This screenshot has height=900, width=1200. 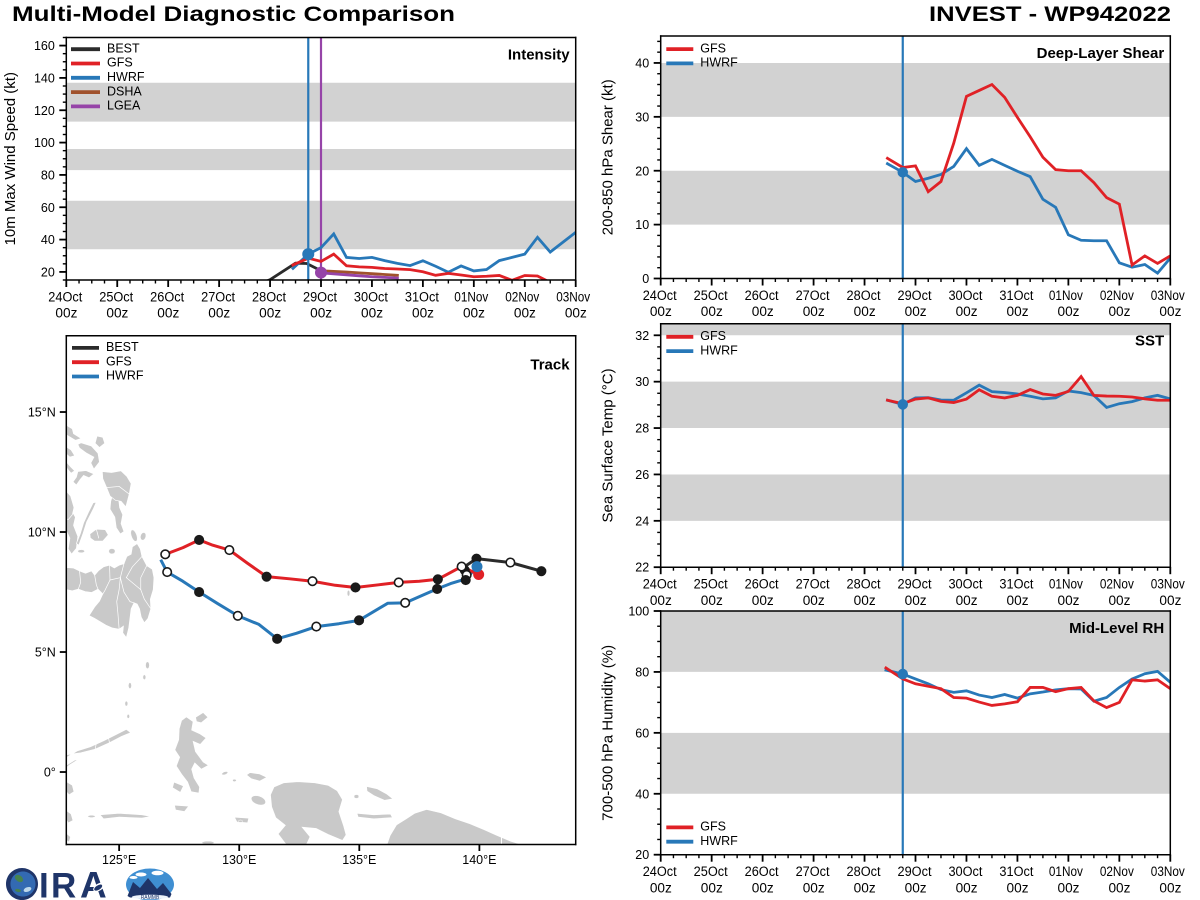 What do you see at coordinates (642, 225) in the screenshot?
I see `svg-text: 10` at bounding box center [642, 225].